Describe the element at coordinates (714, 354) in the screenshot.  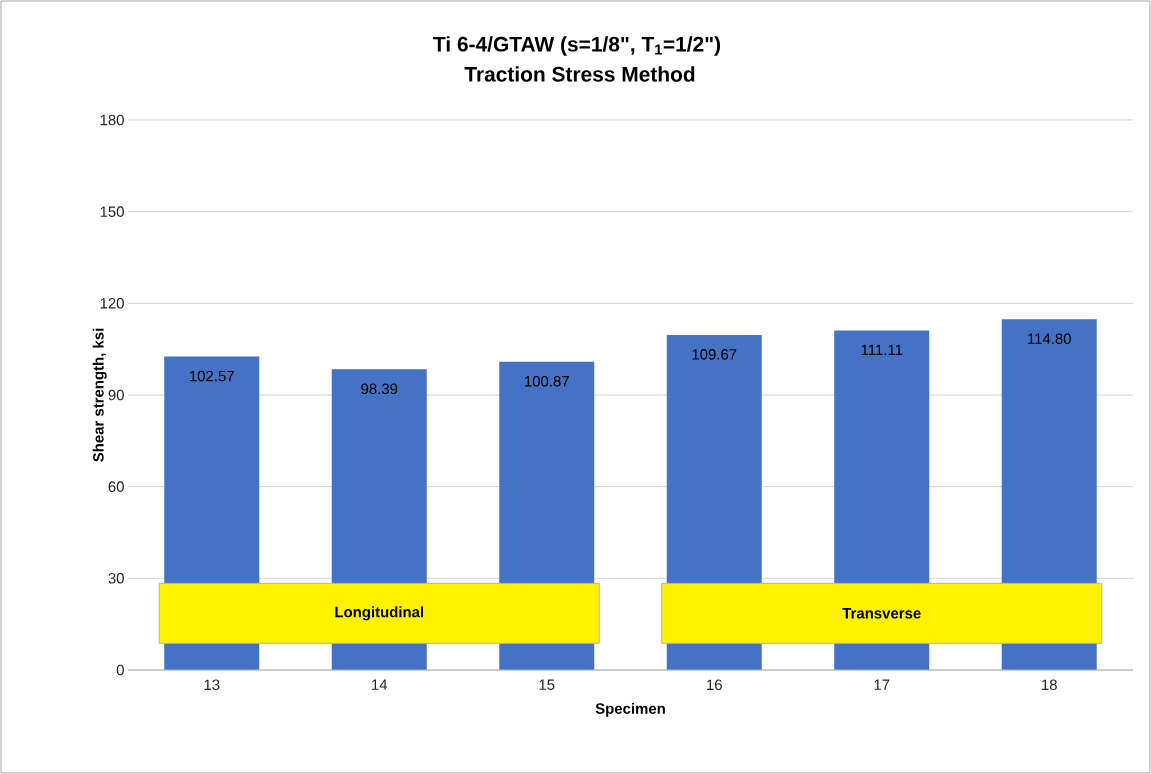
I see `data-label: 109.67` at that location.